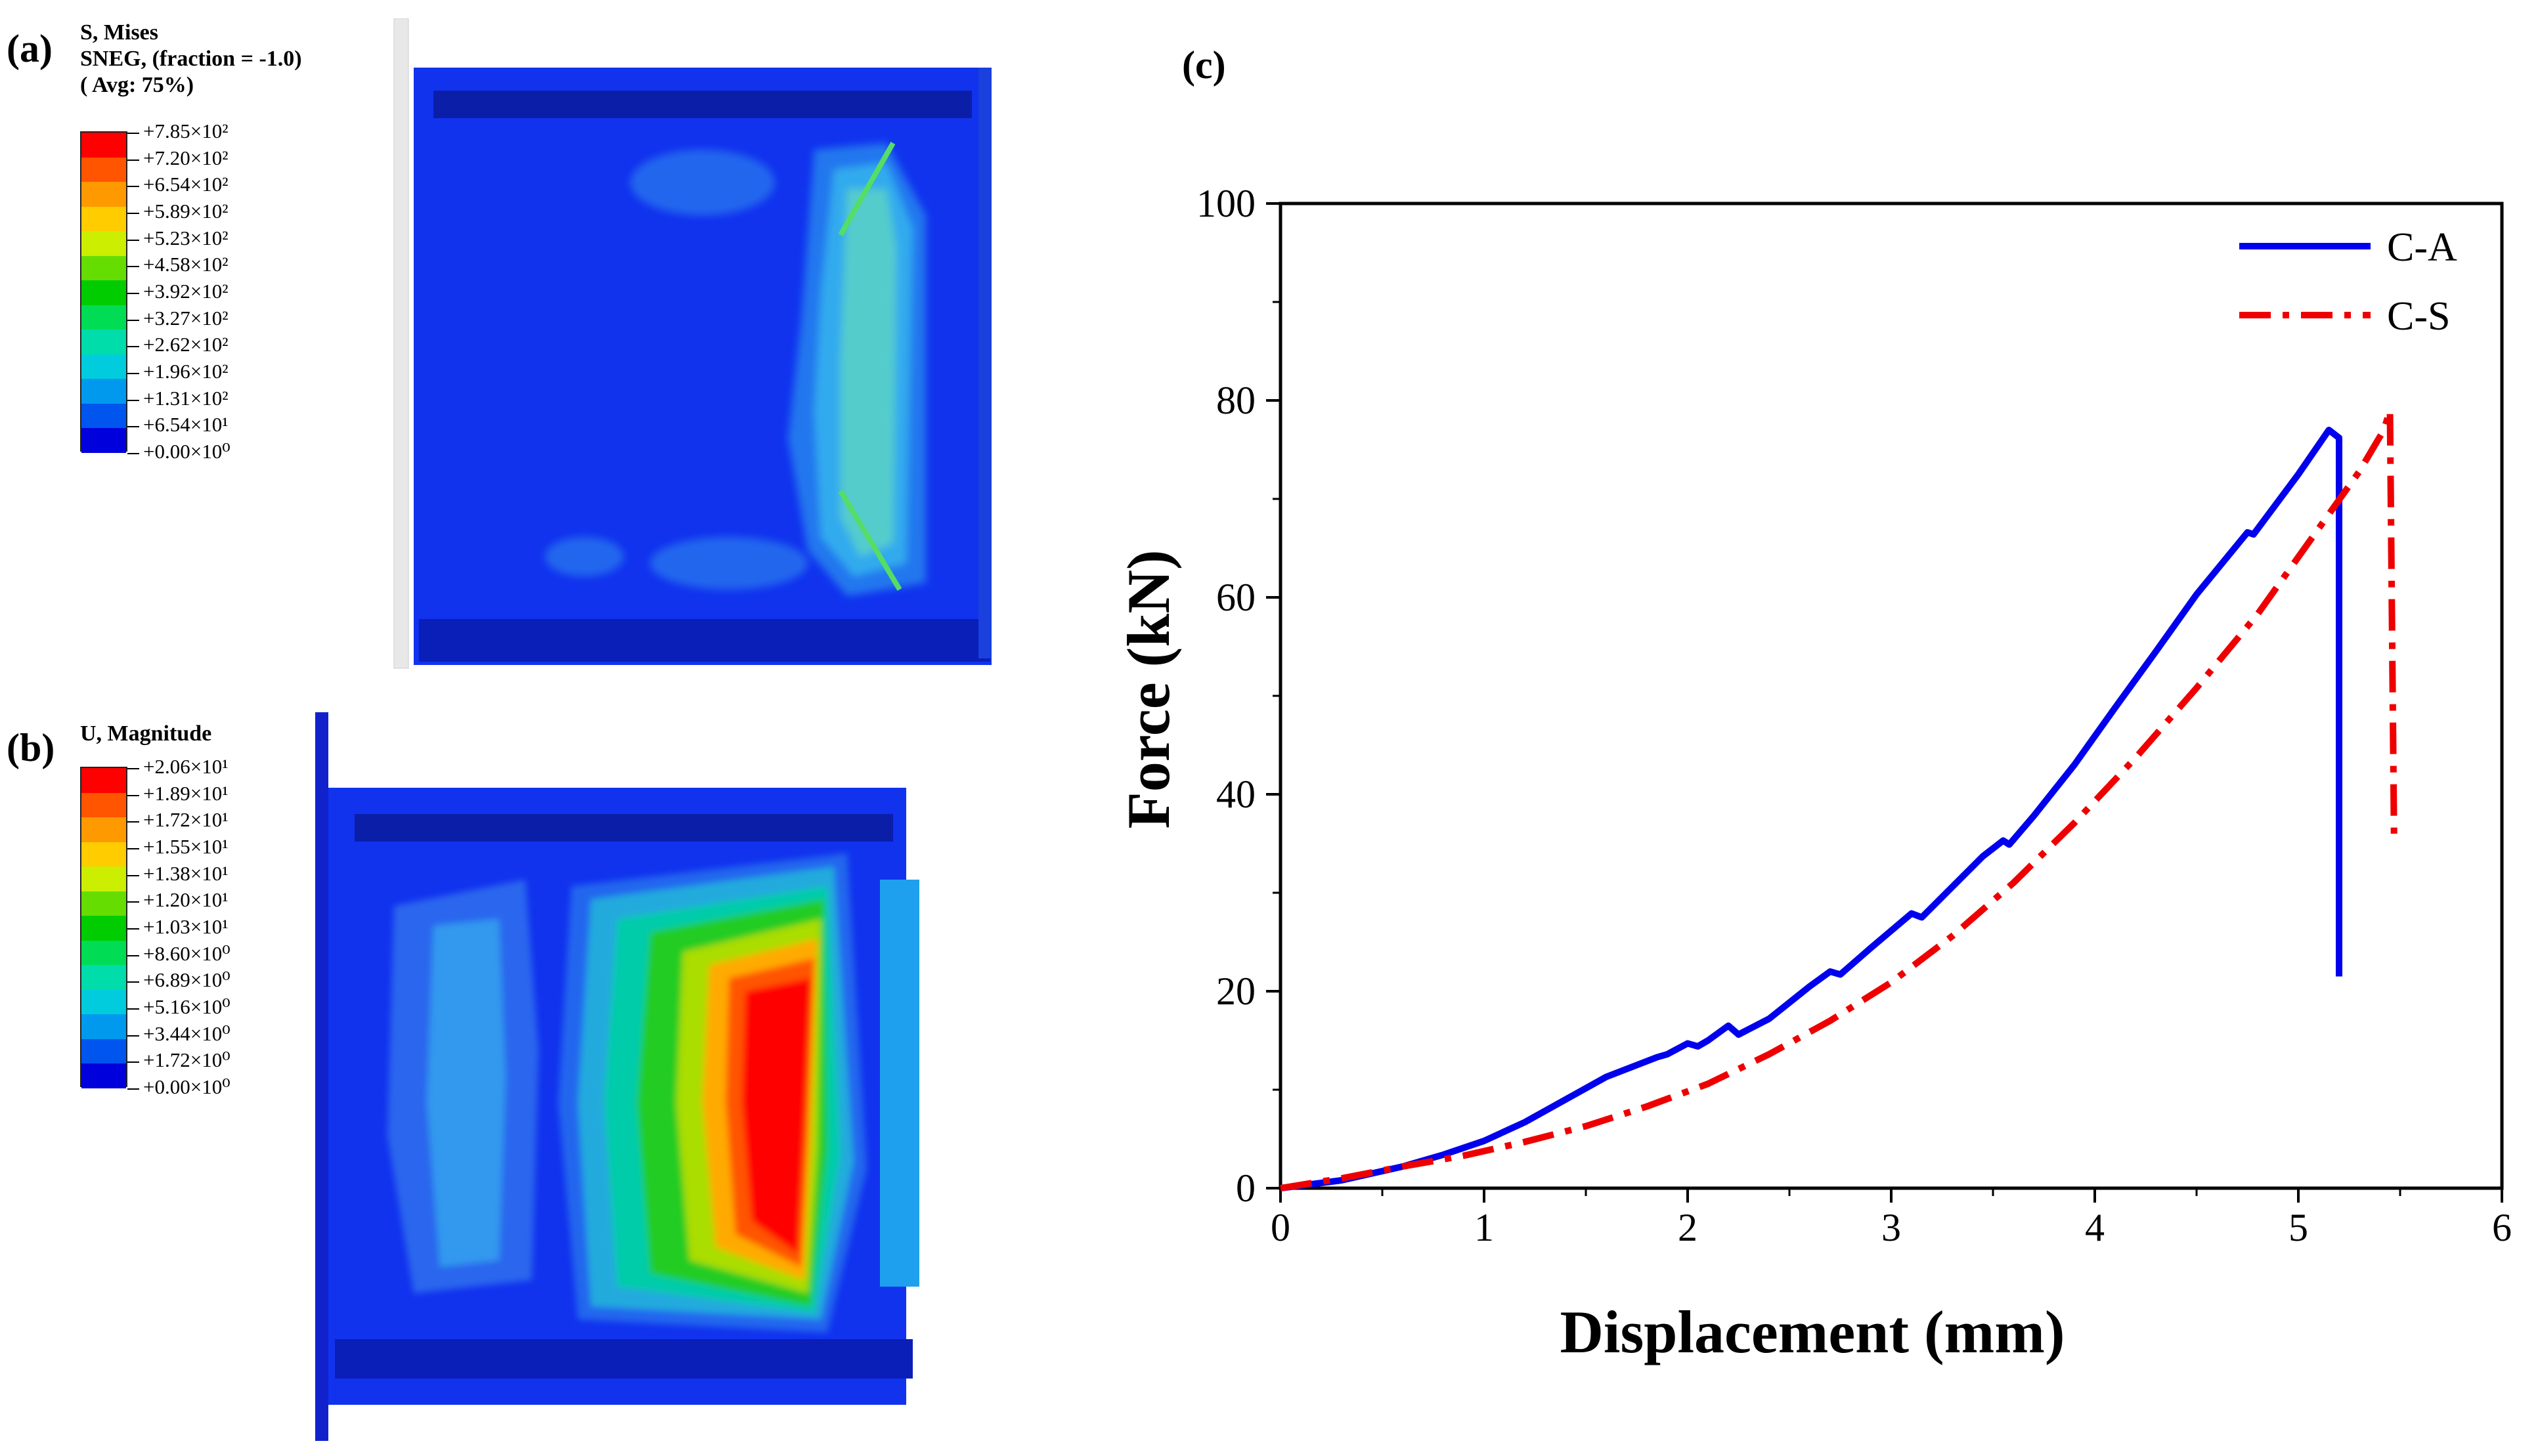 The height and width of the screenshot is (1456, 2540). Describe the element at coordinates (1280, 1227) in the screenshot. I see `x-tick-label: 0` at that location.